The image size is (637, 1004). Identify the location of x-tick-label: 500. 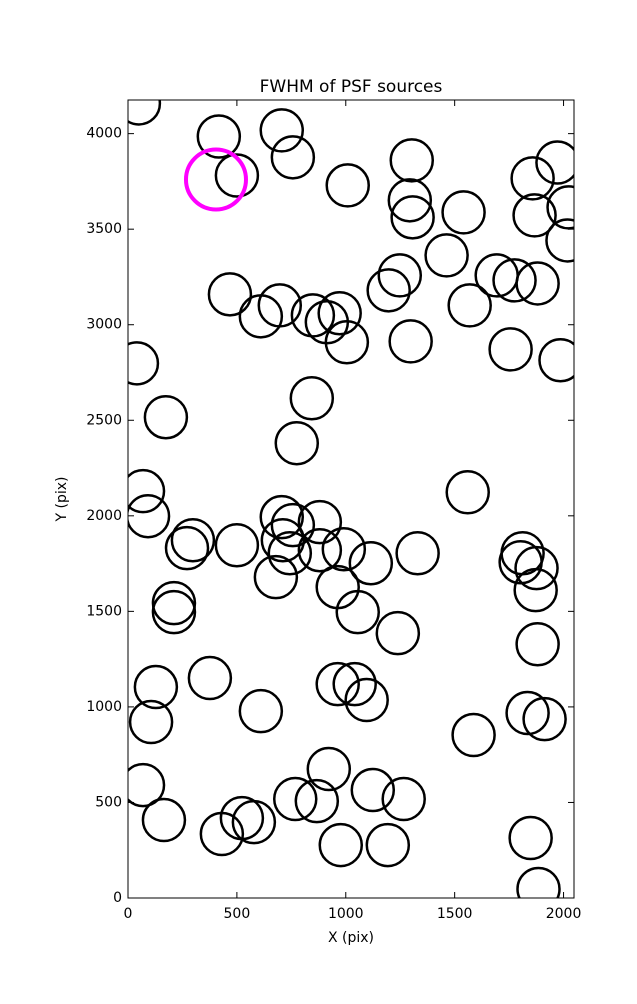
(237, 914).